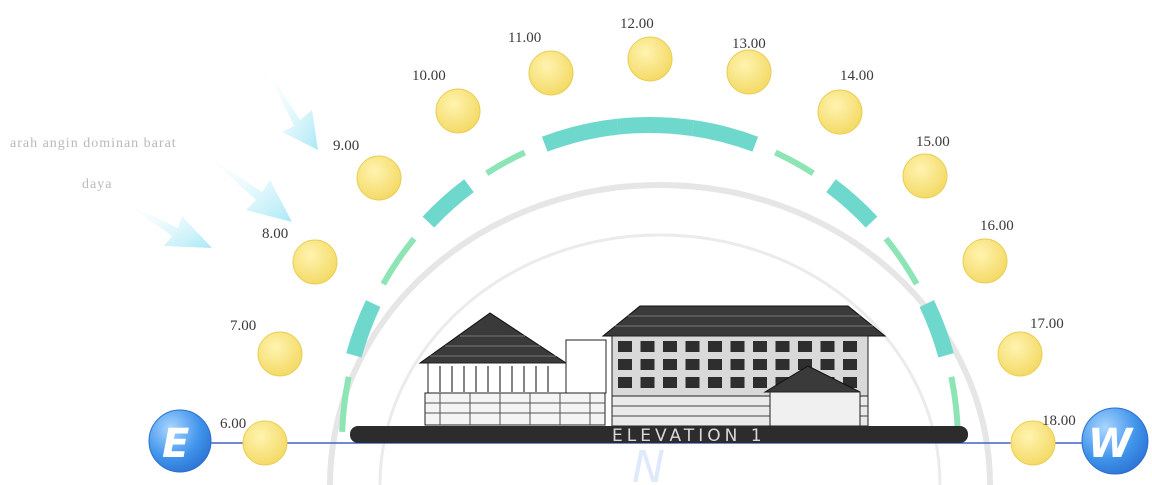 The image size is (1152, 485). I want to click on side-note-line1: arah angin dominan barat, so click(93, 143).